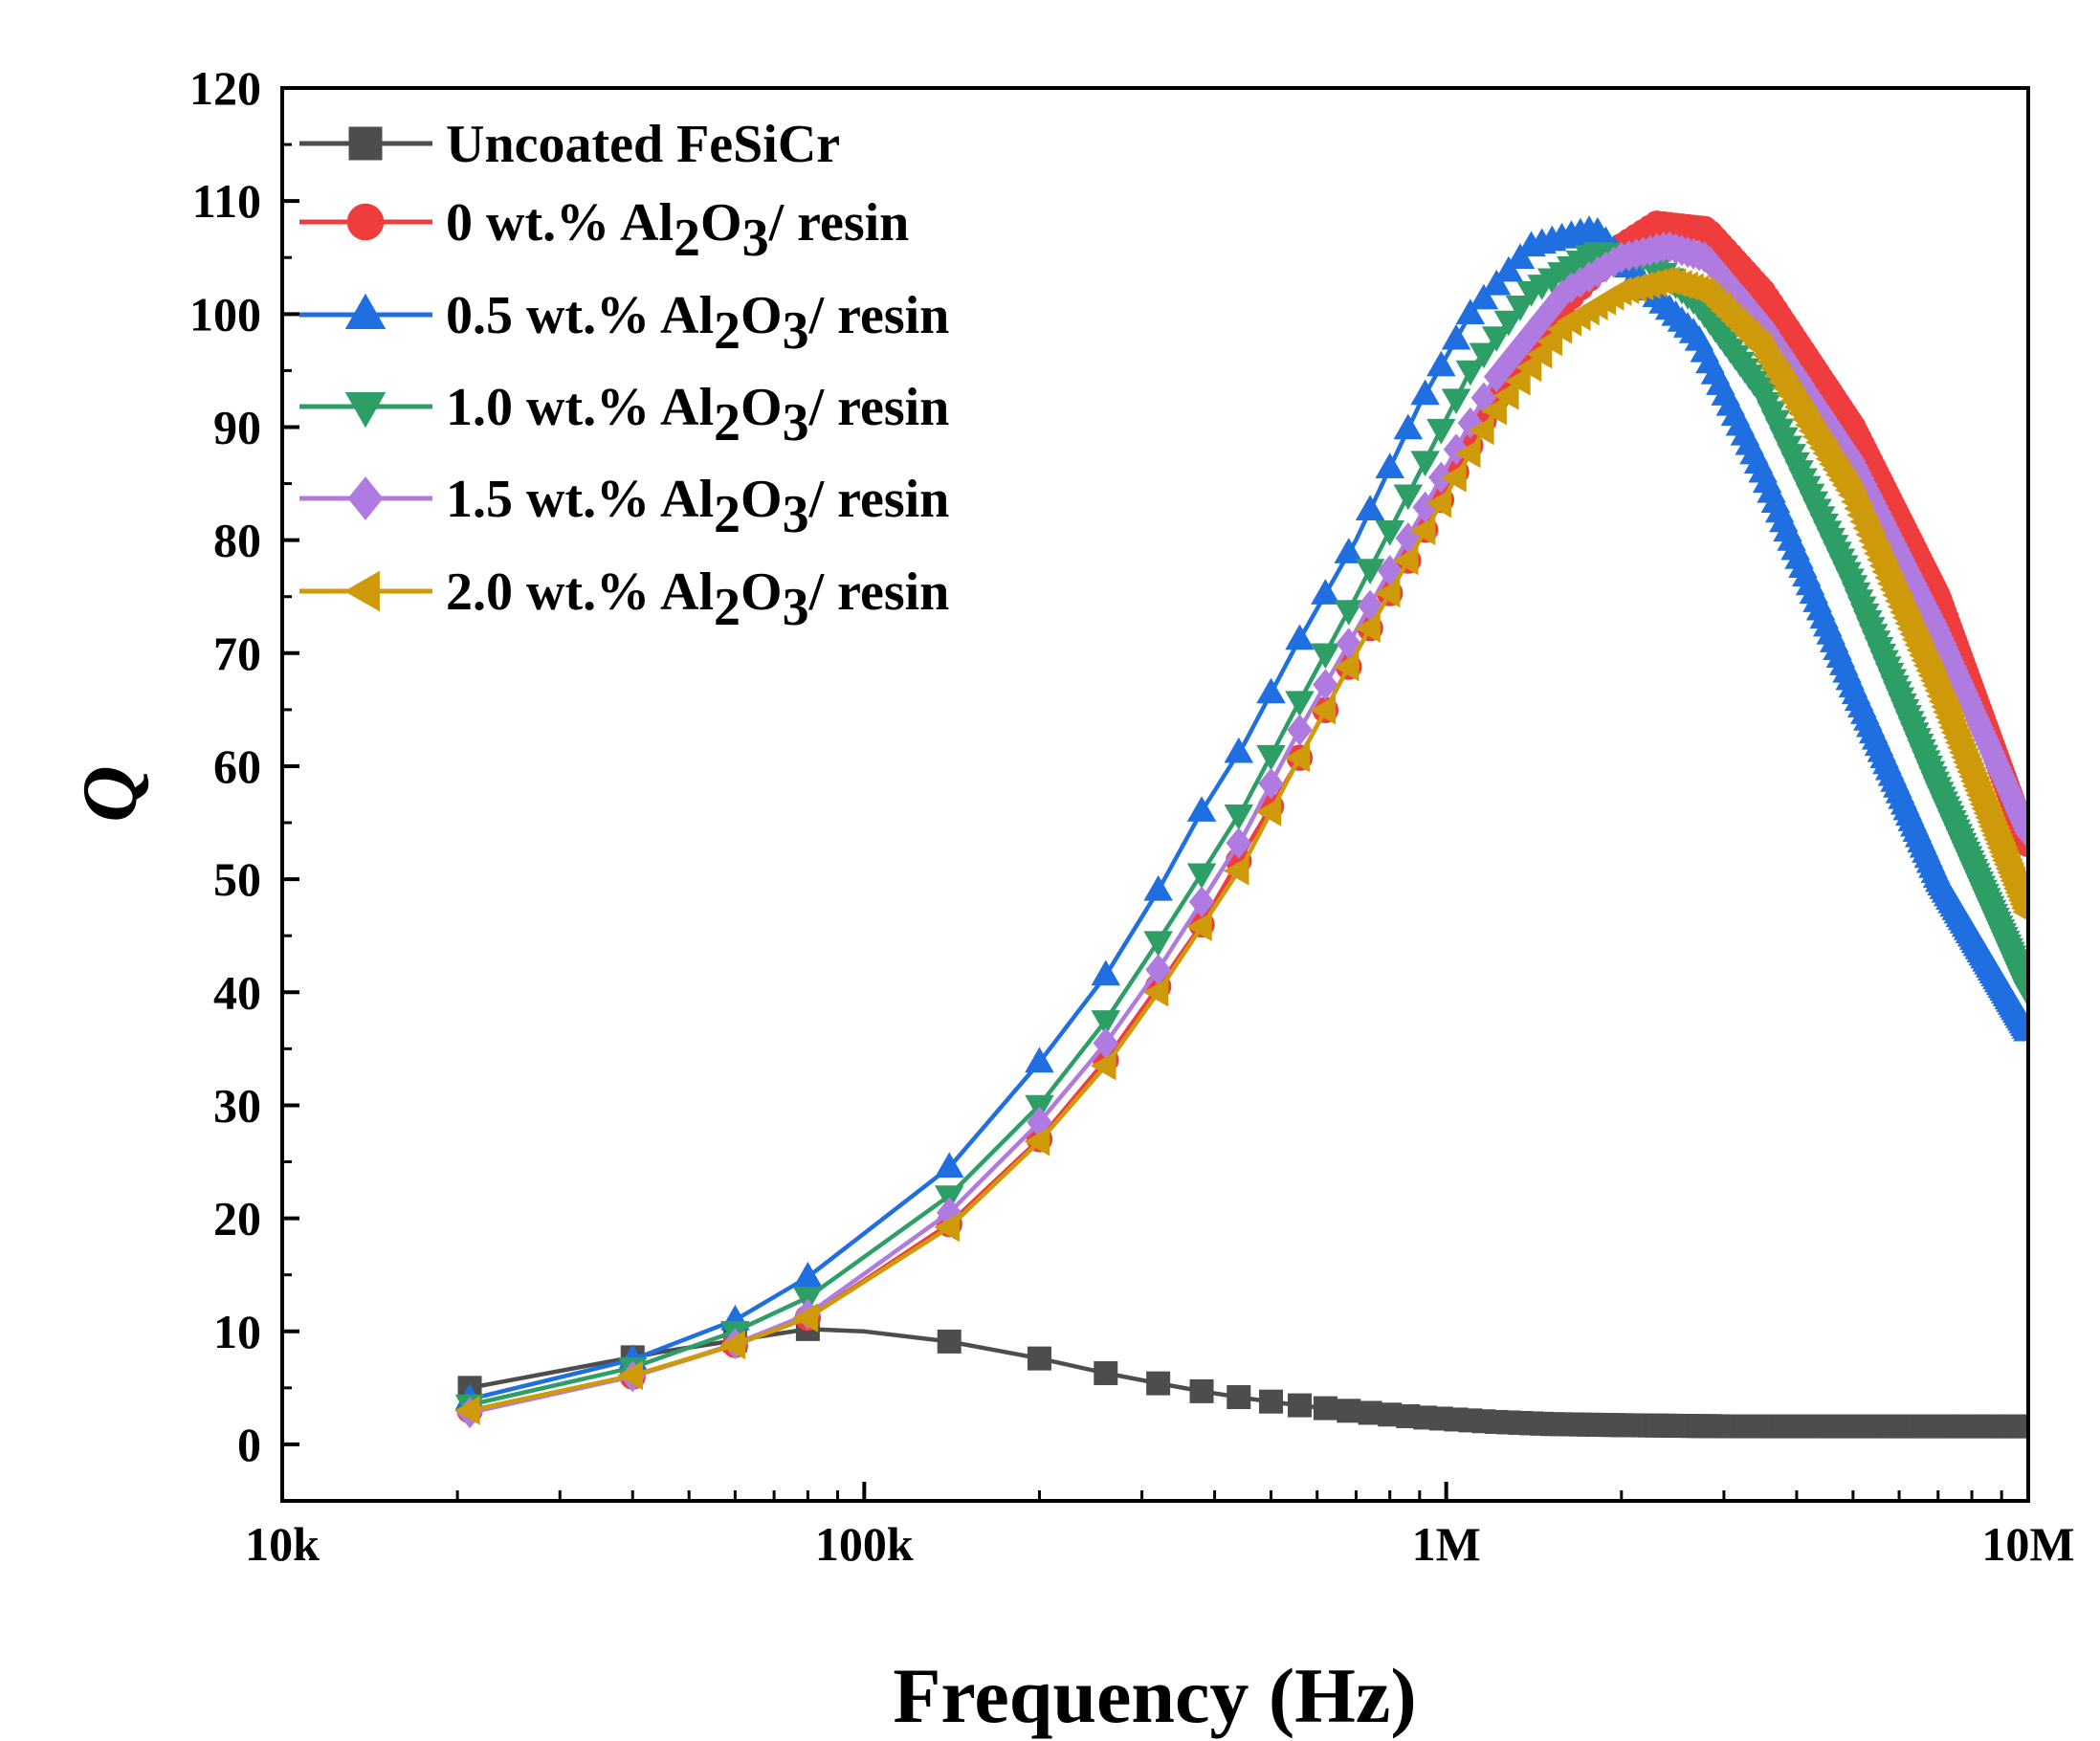  What do you see at coordinates (570, 145) in the screenshot?
I see `legend-item-0: Uncoated FeSiCr` at bounding box center [570, 145].